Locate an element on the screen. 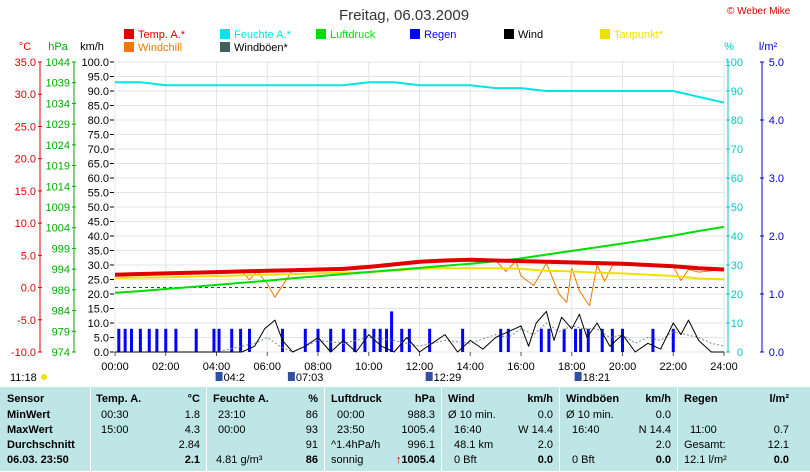  wind-tick-label: 70.0 is located at coordinates (98, 150).